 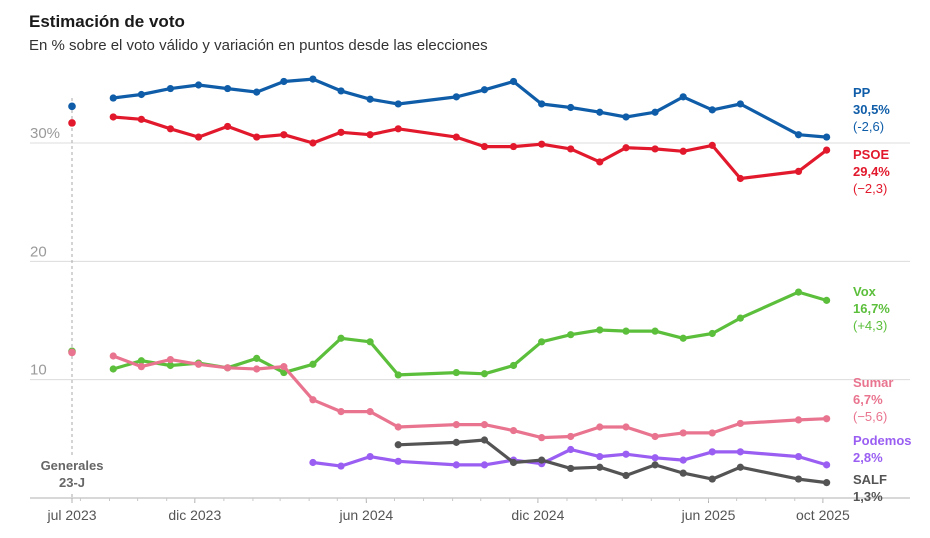 I want to click on line-salf, so click(x=612, y=461).